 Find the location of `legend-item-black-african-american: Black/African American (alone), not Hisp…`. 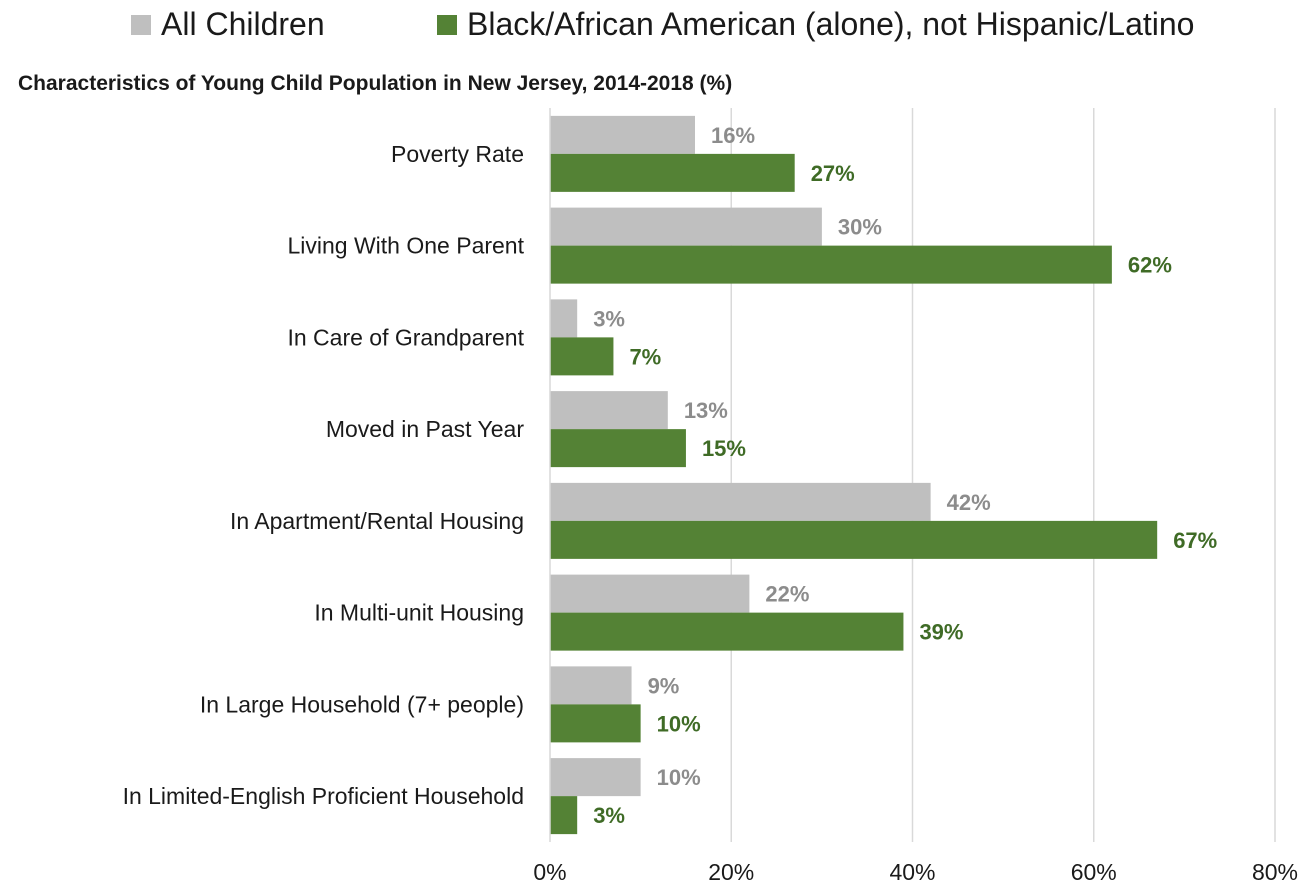

legend-item-black-african-american: Black/African American (alone), not Hisp… is located at coordinates (815, 24).